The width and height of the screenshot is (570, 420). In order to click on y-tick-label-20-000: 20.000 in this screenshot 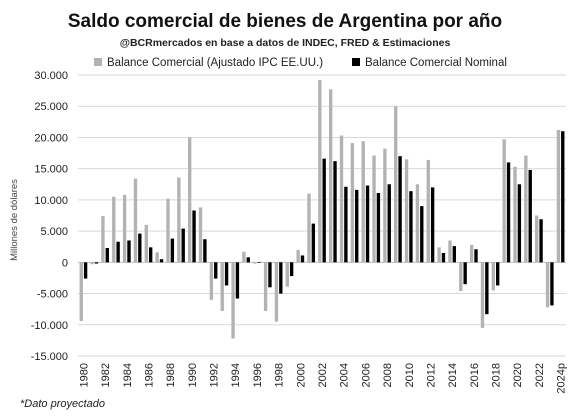, I will do `click(51, 138)`.